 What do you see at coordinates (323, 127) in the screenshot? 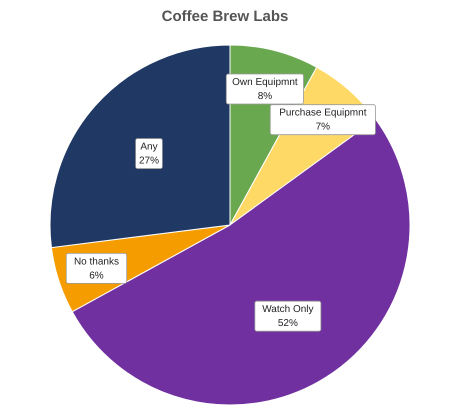
I see `data-label: 7%` at bounding box center [323, 127].